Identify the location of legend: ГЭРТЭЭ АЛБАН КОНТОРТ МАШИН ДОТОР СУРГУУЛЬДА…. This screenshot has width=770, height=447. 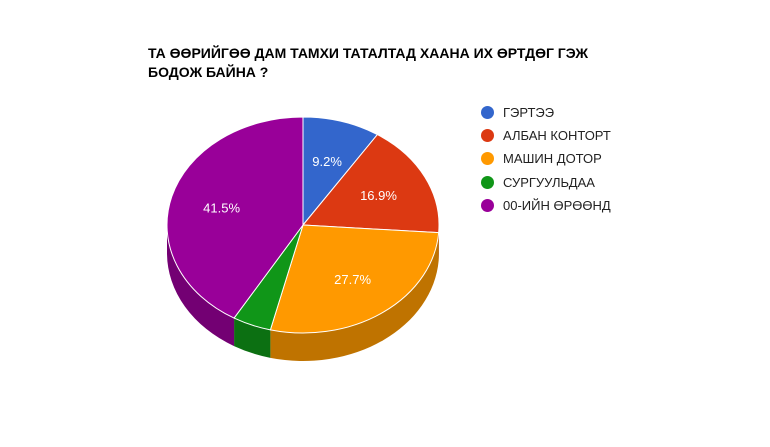
(546, 159).